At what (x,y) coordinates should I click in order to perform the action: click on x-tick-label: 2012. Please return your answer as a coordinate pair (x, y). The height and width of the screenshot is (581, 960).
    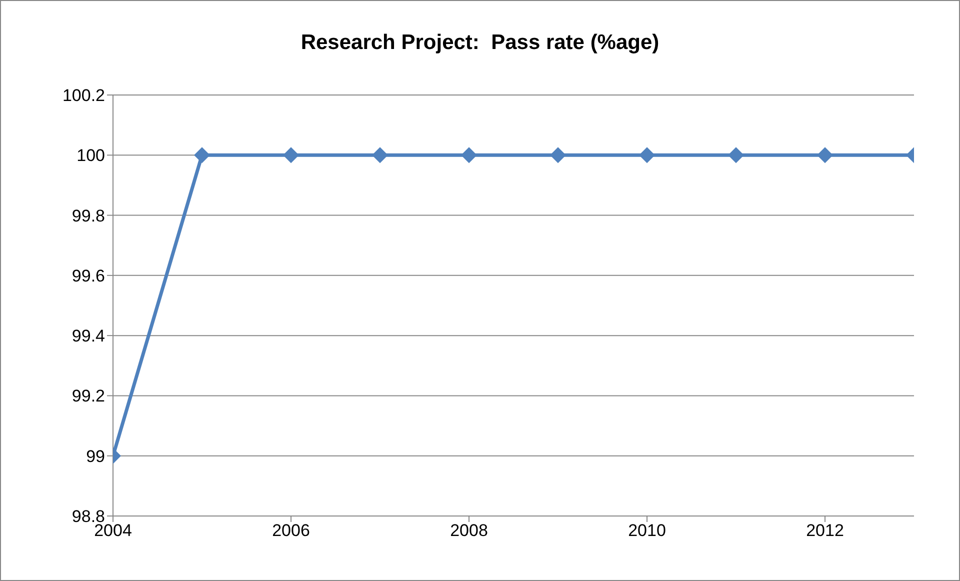
    Looking at the image, I should click on (825, 530).